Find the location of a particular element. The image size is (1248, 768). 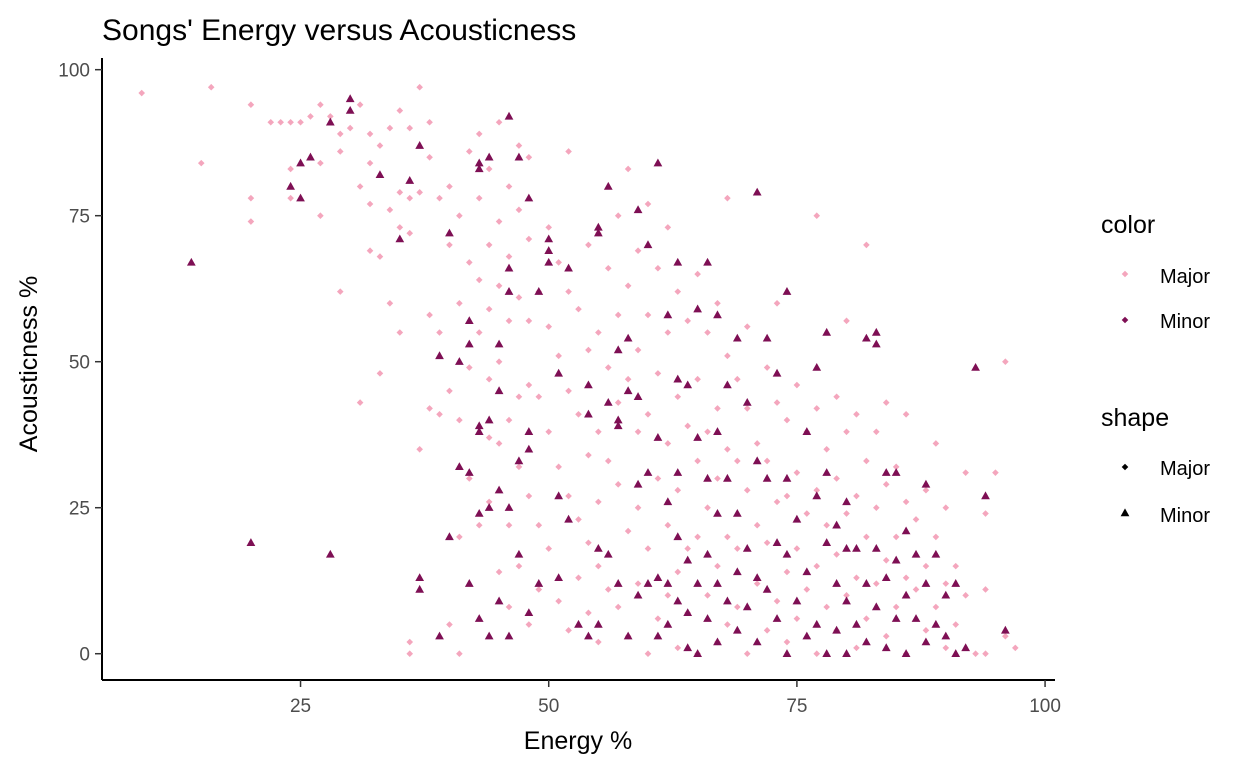

y-axis-title: Acousticness % is located at coordinates (29, 364).